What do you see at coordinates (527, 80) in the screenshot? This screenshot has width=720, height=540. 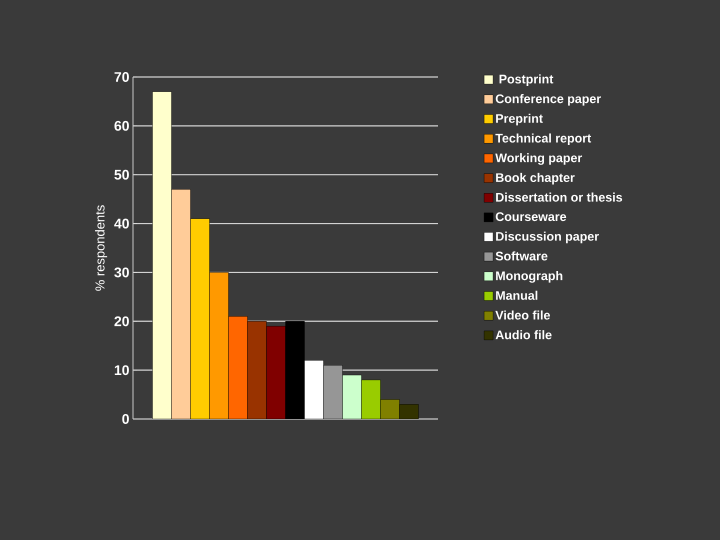 I see `legend-label: Postprint` at bounding box center [527, 80].